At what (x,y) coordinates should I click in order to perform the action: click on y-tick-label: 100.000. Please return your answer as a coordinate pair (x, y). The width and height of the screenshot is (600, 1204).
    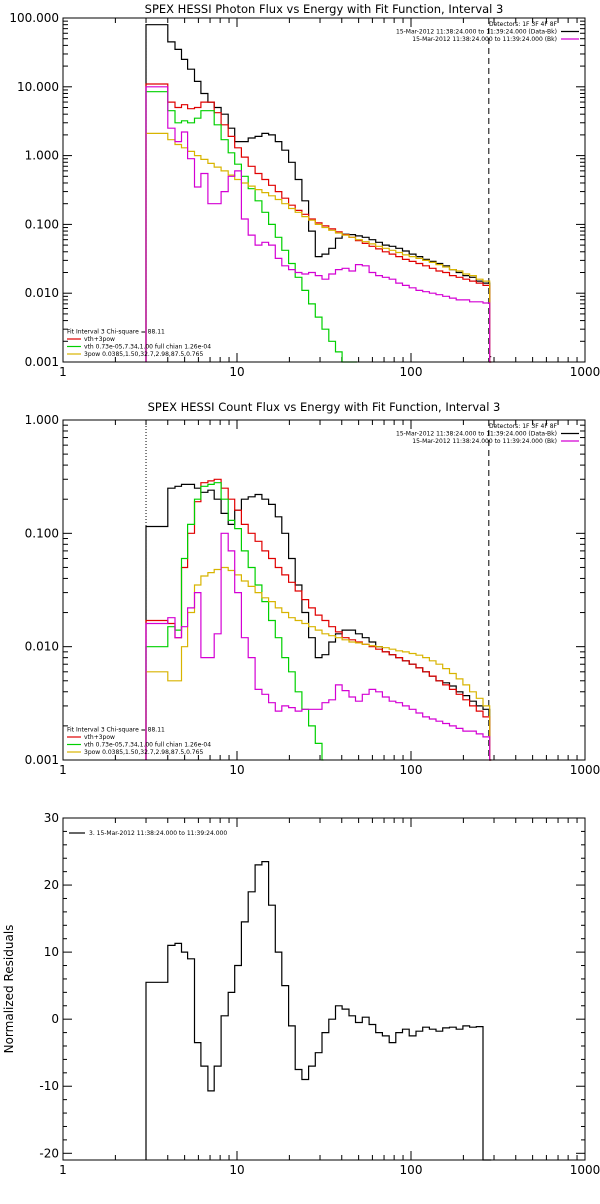
    Looking at the image, I should click on (34, 18).